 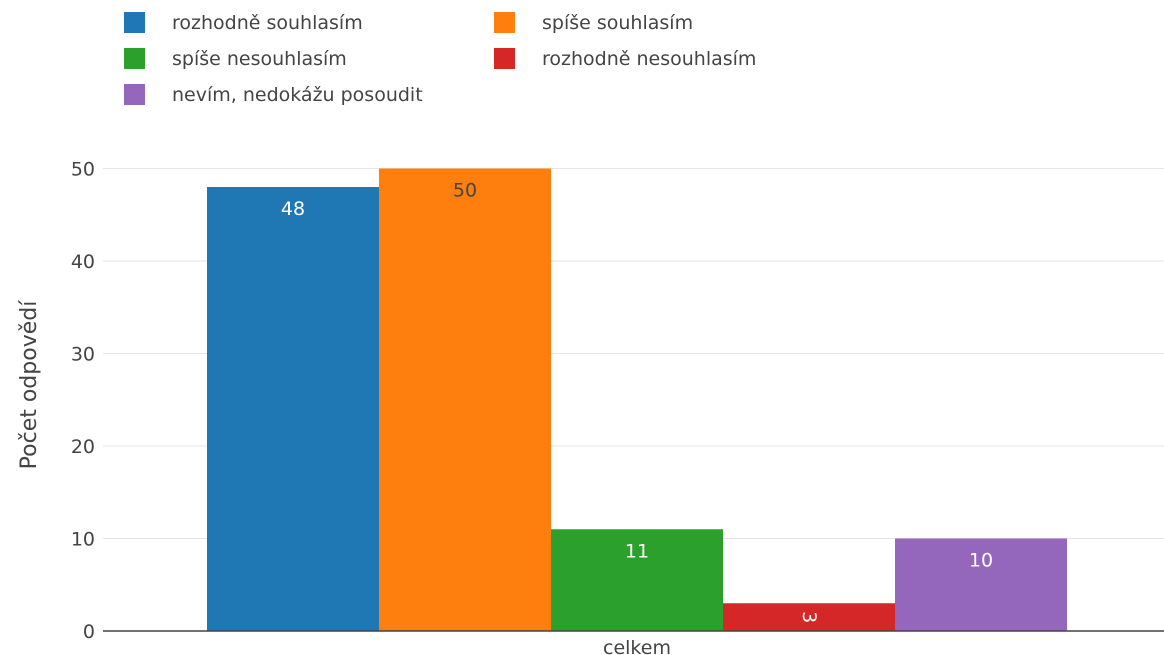 I want to click on y-tick-label: 30, so click(x=83, y=355).